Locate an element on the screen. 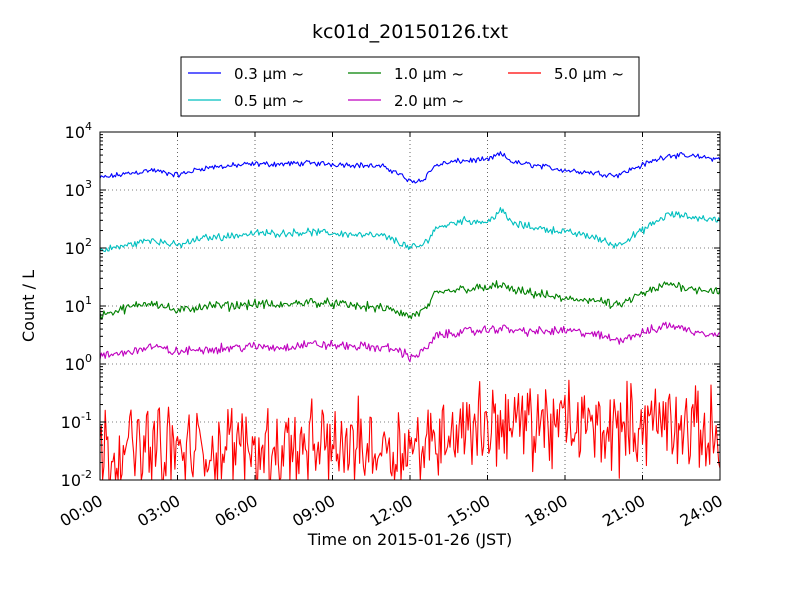  x-tick-label: 24:00 is located at coordinates (701, 511).